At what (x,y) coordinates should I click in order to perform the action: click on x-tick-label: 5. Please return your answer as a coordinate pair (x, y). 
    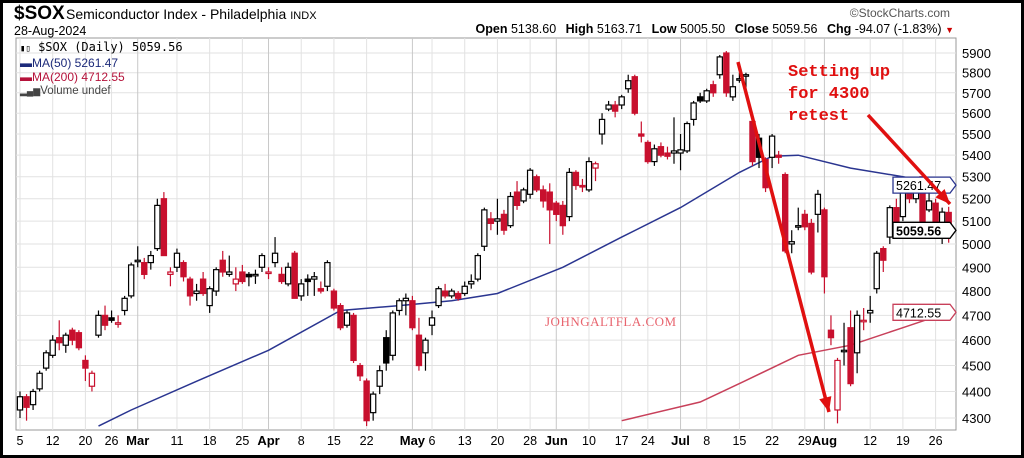
    Looking at the image, I should click on (20, 441).